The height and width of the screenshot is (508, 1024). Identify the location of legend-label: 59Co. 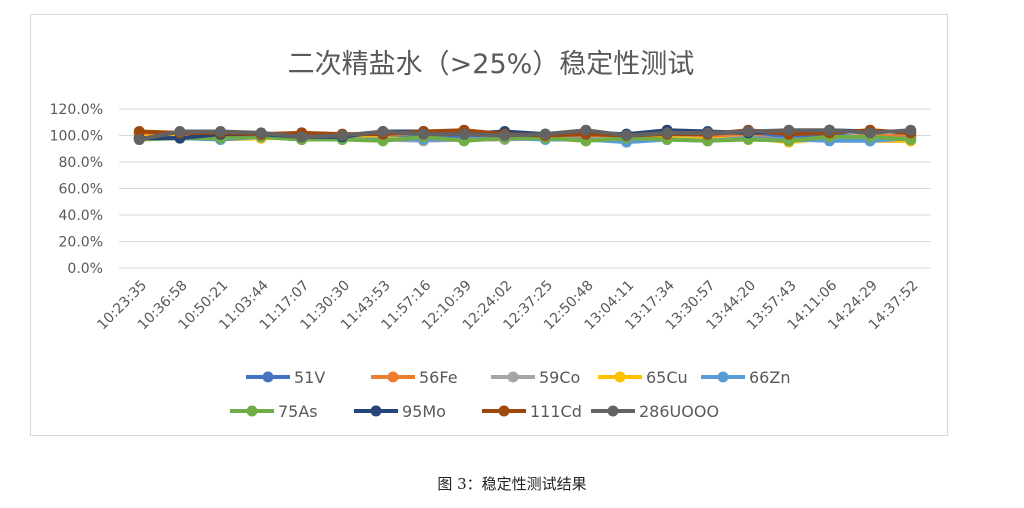
(559, 377).